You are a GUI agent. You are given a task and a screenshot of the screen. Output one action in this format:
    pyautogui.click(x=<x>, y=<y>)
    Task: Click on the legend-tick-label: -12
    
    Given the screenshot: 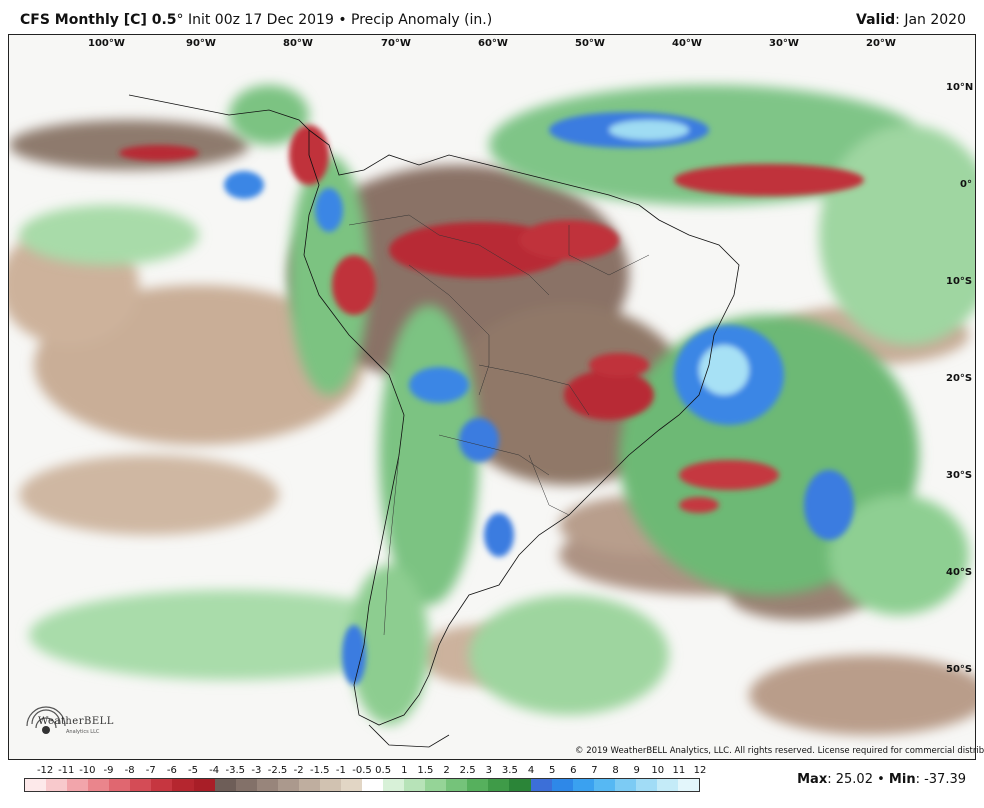 What is the action you would take?
    pyautogui.click(x=45, y=770)
    